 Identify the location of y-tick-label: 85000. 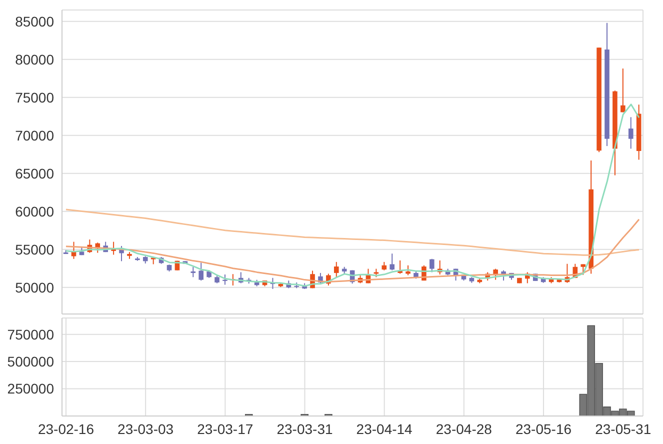
(34, 21).